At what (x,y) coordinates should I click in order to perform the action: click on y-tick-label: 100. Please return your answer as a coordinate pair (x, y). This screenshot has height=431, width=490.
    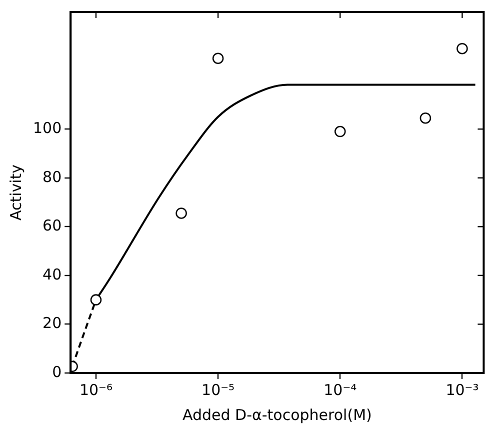
    Looking at the image, I should click on (47, 127).